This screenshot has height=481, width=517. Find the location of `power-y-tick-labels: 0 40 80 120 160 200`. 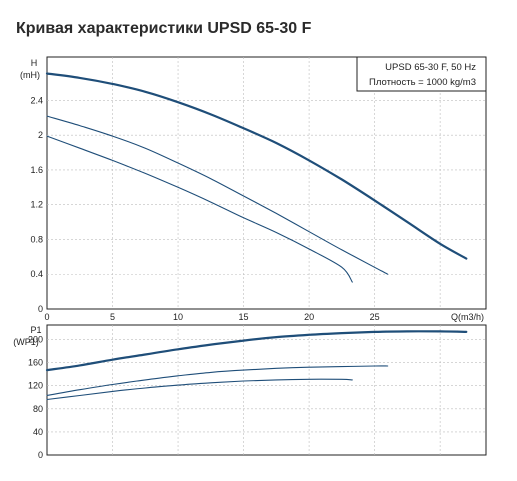

power-y-tick-labels: 0 40 80 120 160 200 is located at coordinates (35, 397).